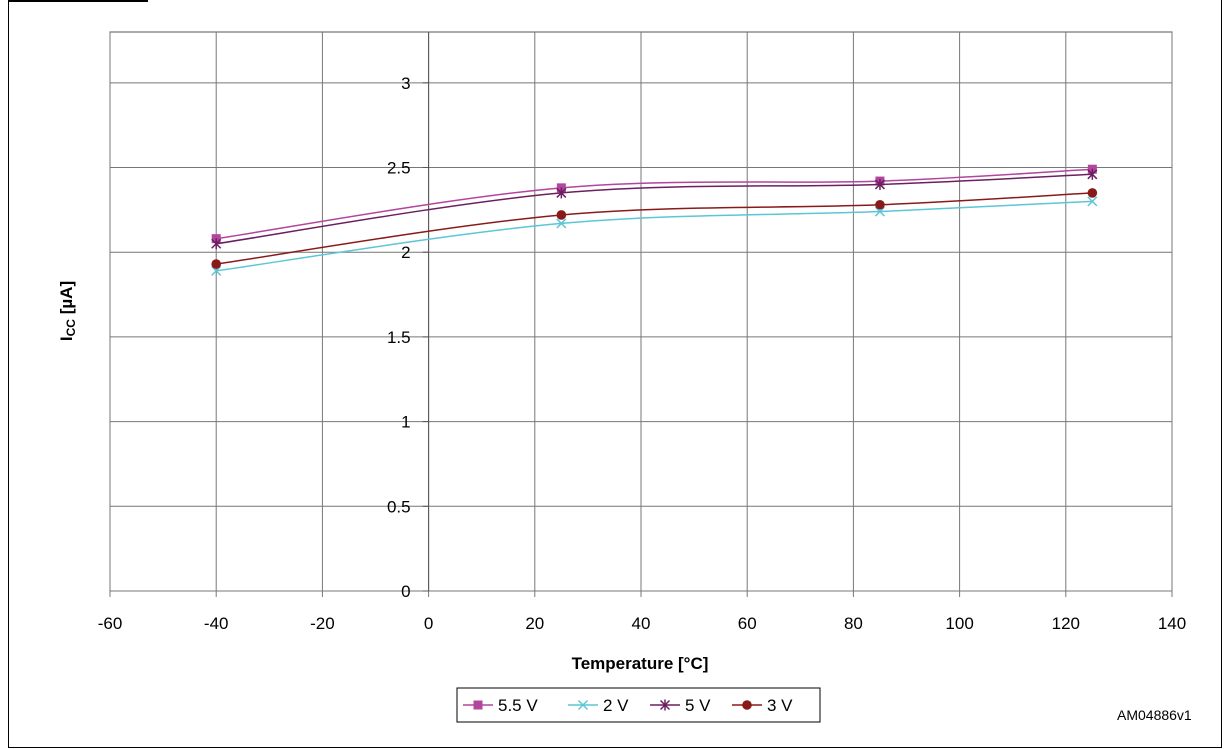 This screenshot has width=1231, height=749. Describe the element at coordinates (780, 705) in the screenshot. I see `legend-label: 3 V` at that location.